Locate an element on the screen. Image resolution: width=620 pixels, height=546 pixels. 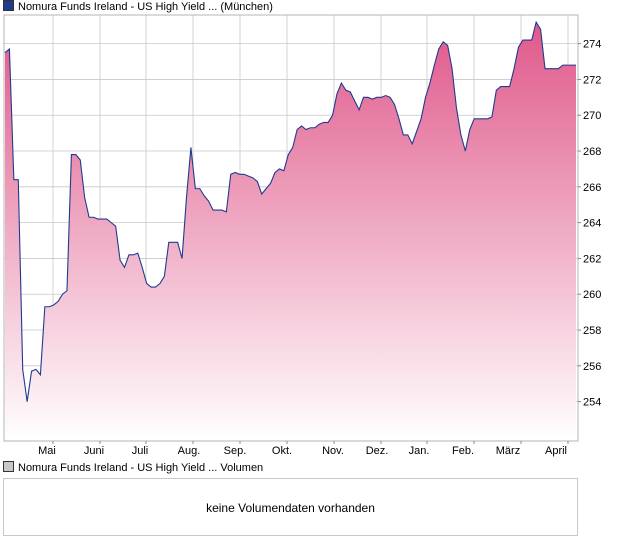
x-tick-label: Juni is located at coordinates (94, 451).